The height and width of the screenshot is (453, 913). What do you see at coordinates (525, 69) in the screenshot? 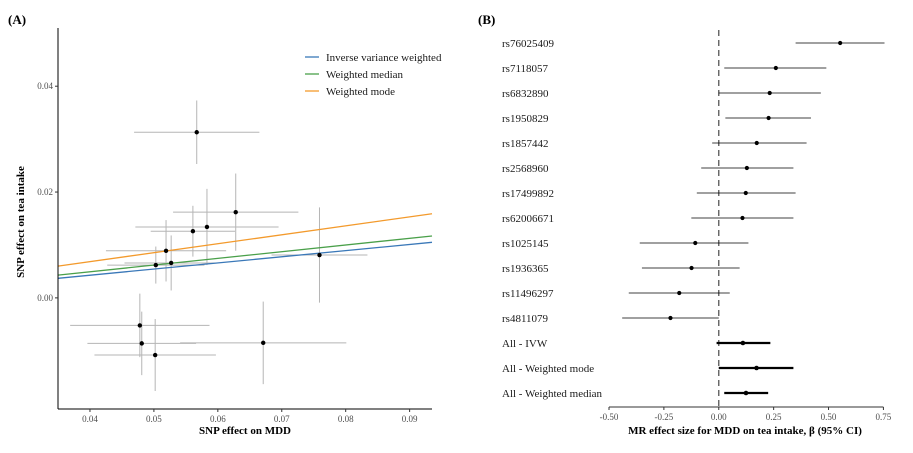
I see `row-label: rs7118057` at bounding box center [525, 69].